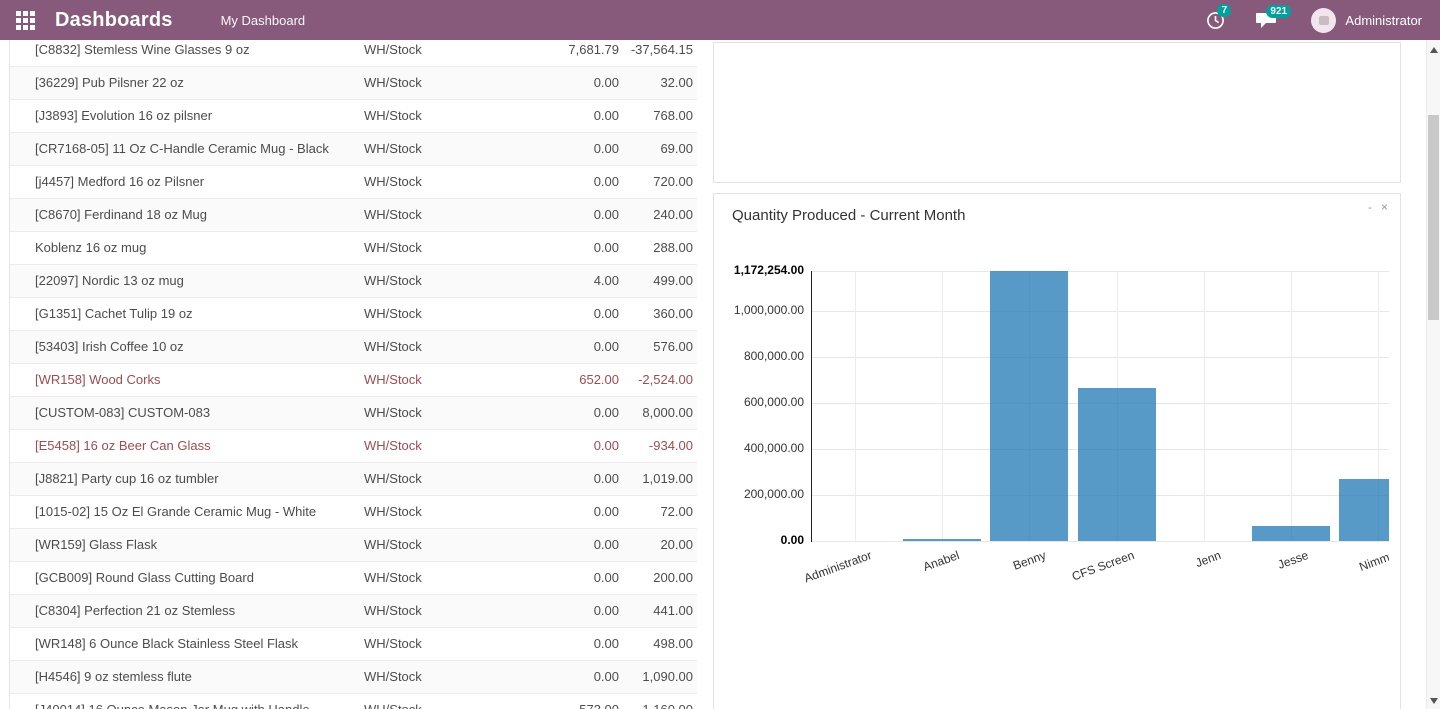 Image resolution: width=1440 pixels, height=709 pixels. Describe the element at coordinates (1291, 533) in the screenshot. I see `bar-Jesse` at that location.